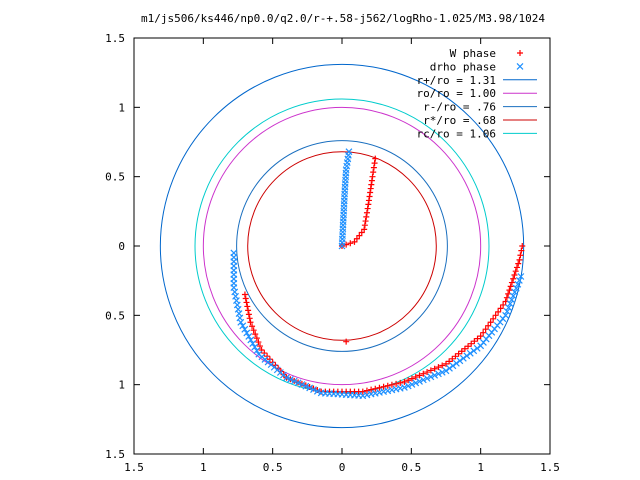 Image resolution: width=640 pixels, height=480 pixels. Describe the element at coordinates (342, 467) in the screenshot. I see `x-tick-label-3: 0` at that location.